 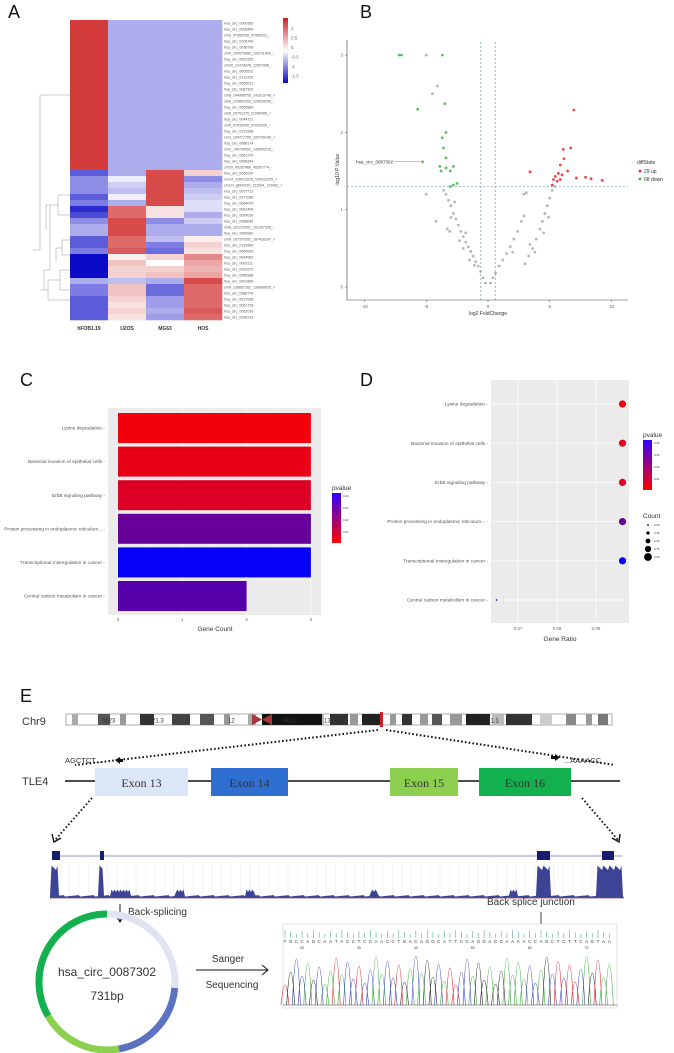 I want to click on heatmap-column-label: MG63, so click(x=165, y=329).